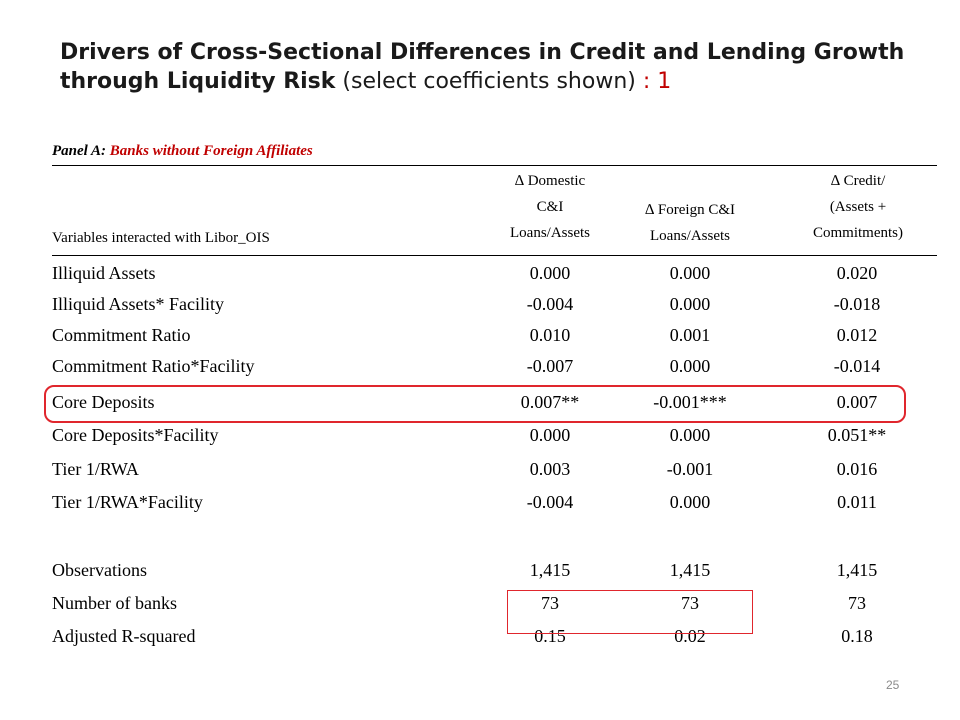 The height and width of the screenshot is (720, 960). I want to click on row-label: Observations, so click(99, 570).